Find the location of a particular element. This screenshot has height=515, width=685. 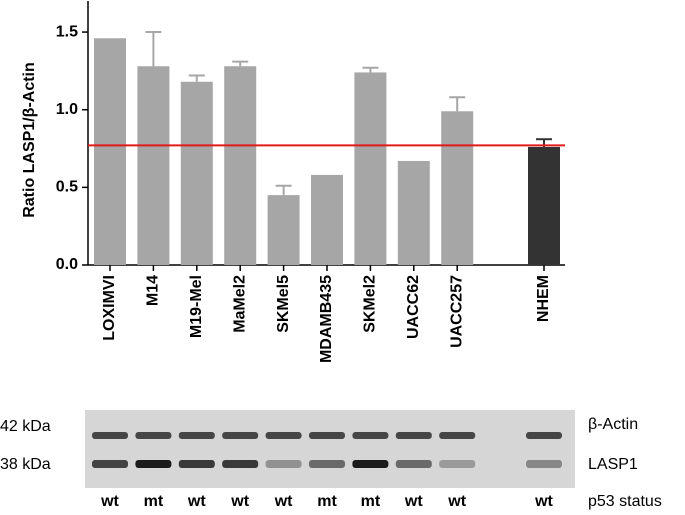

x-tick-label: MDAMB435 is located at coordinates (326, 319).